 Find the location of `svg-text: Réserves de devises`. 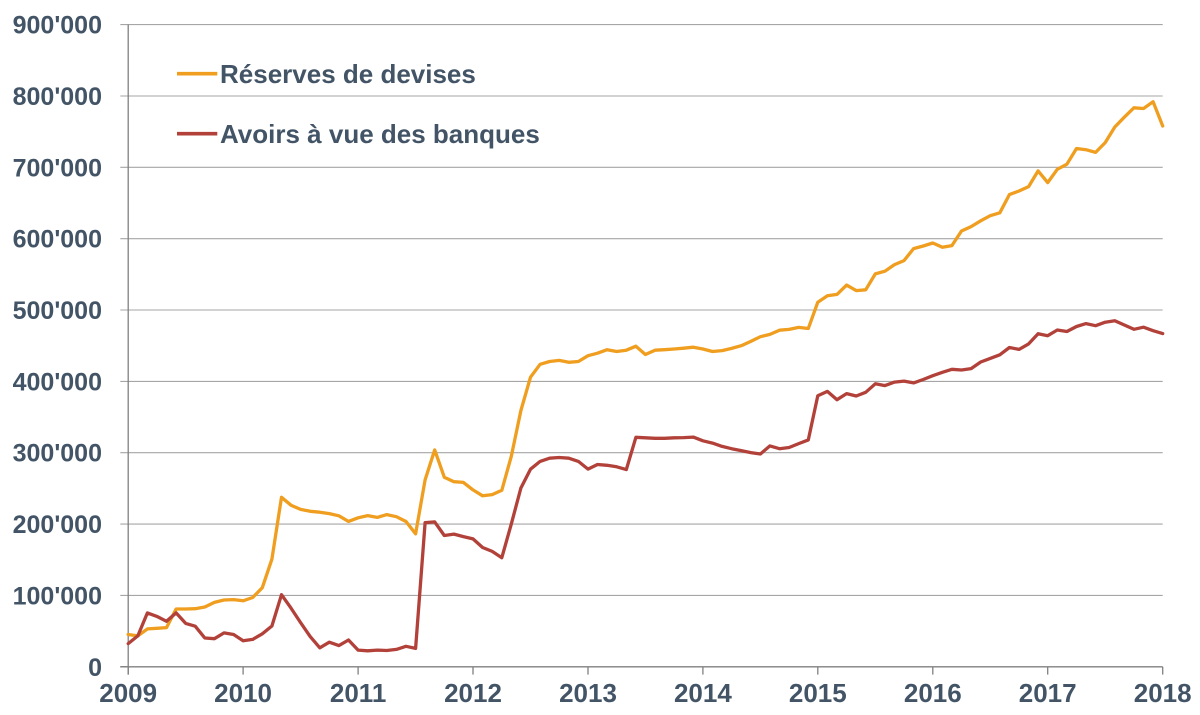

svg-text: Réserves de devises is located at coordinates (348, 74).